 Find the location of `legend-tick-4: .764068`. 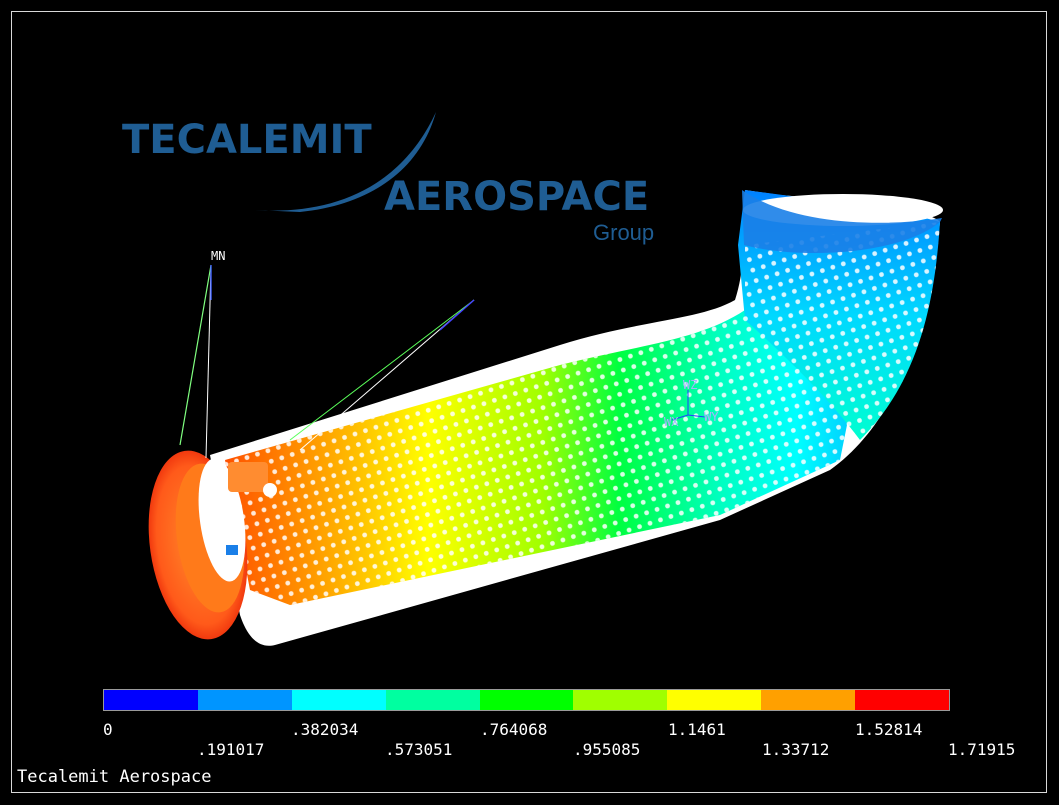

legend-tick-4: .764068 is located at coordinates (514, 729).